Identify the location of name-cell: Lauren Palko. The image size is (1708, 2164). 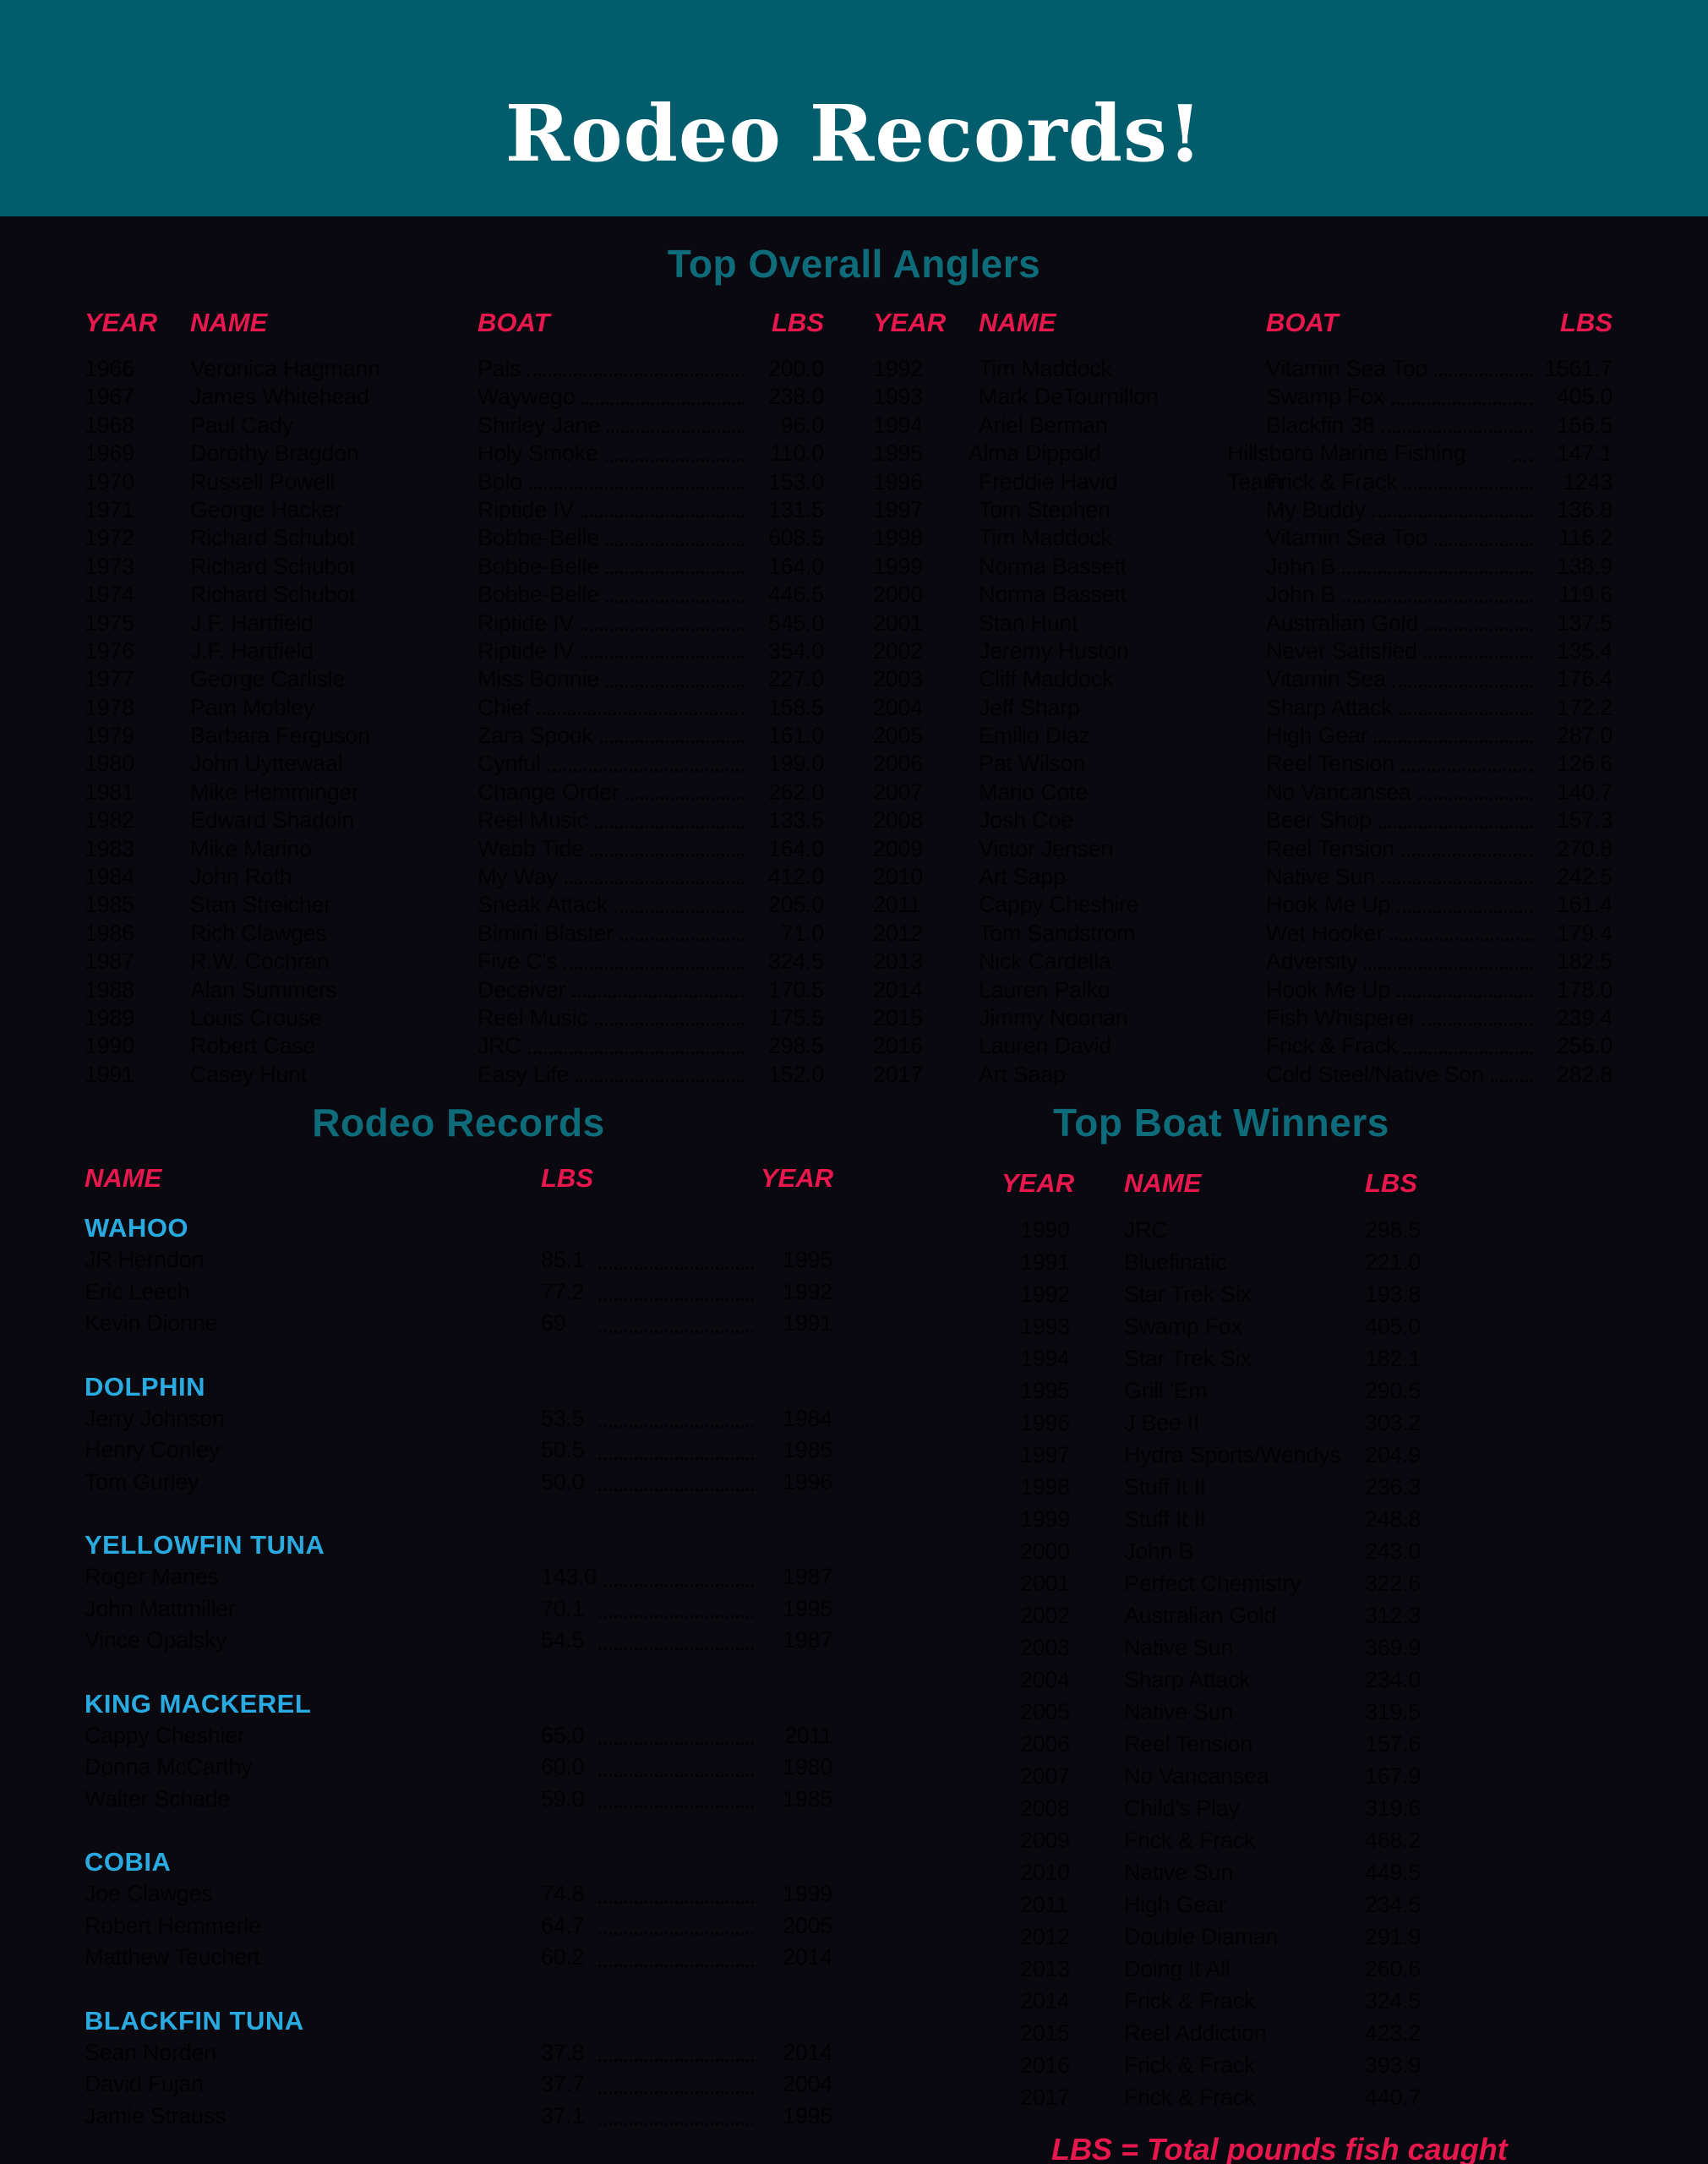
(1044, 990).